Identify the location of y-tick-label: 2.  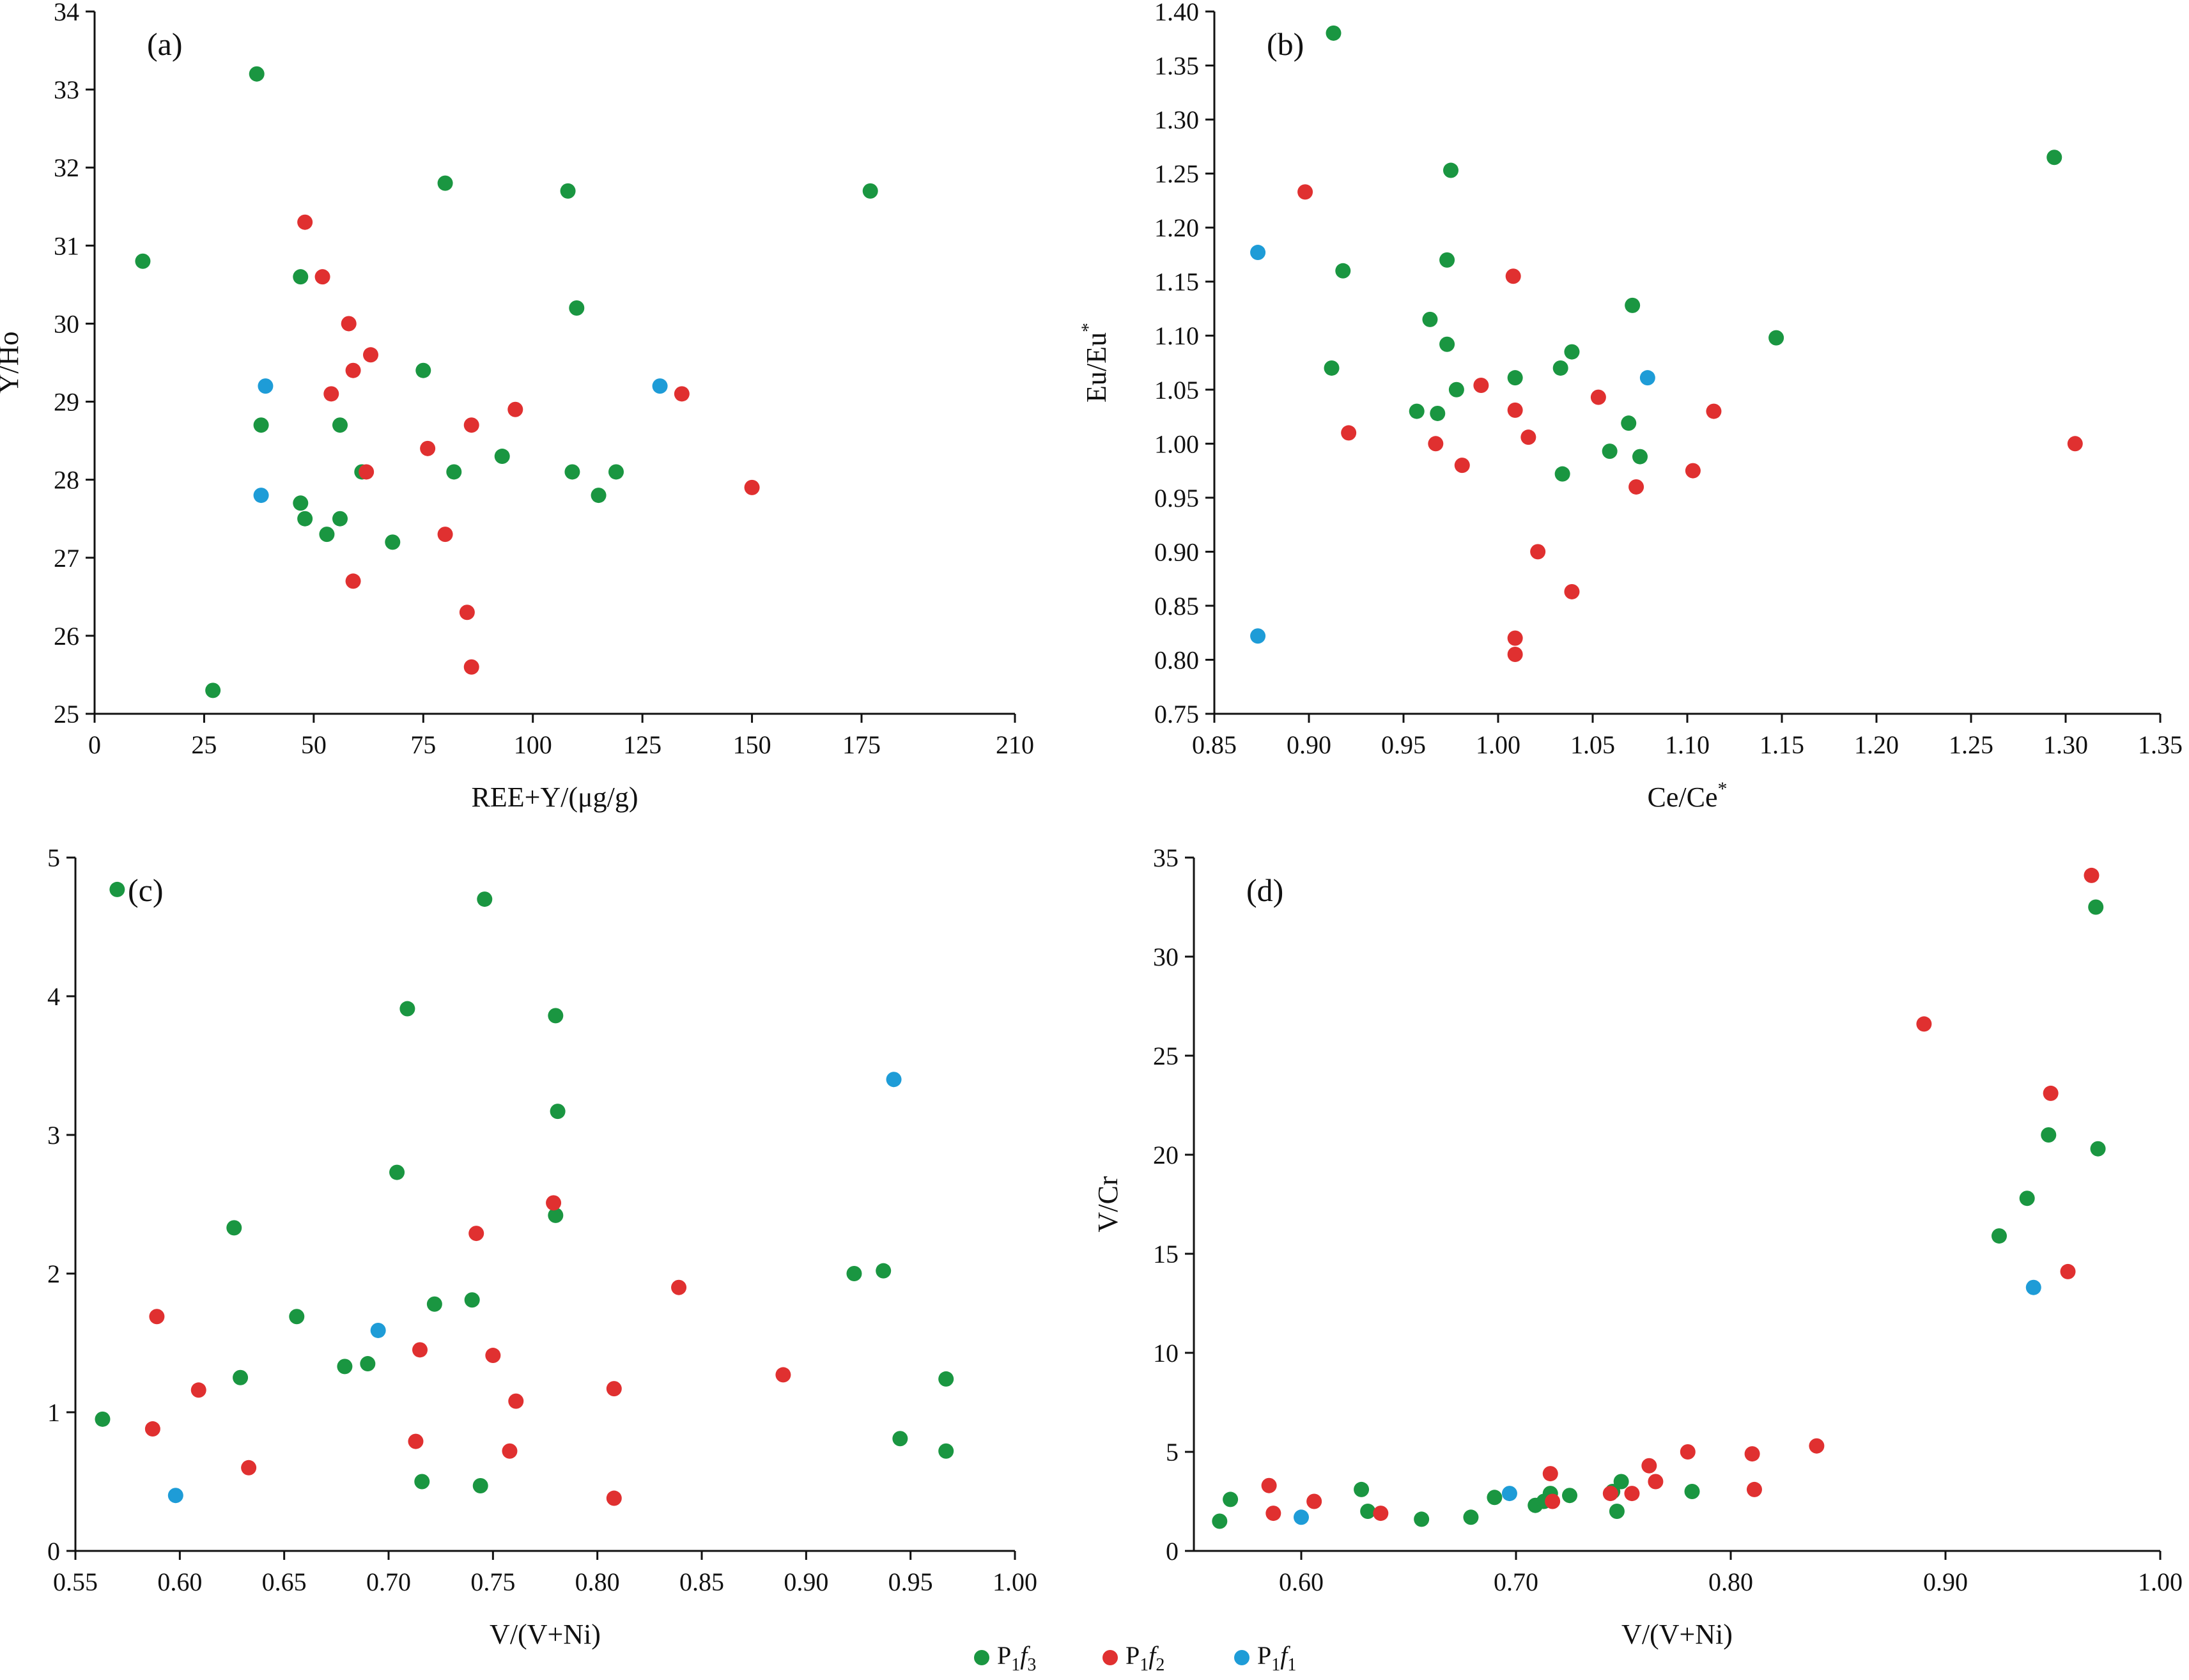
(53, 1274).